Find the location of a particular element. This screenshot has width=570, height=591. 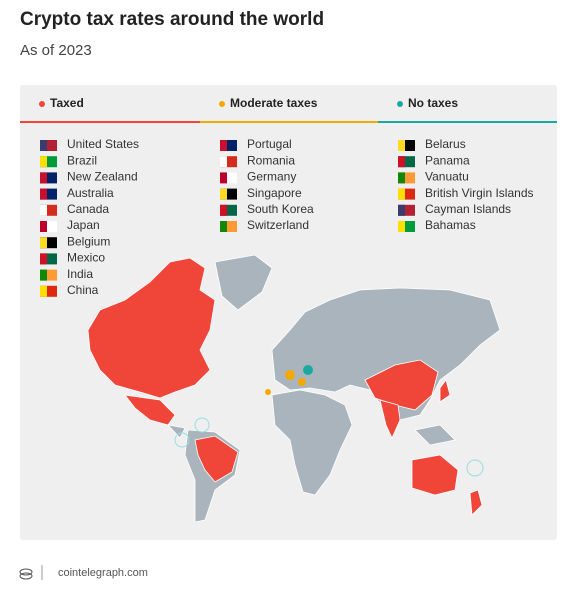

country-name: India is located at coordinates (80, 274).